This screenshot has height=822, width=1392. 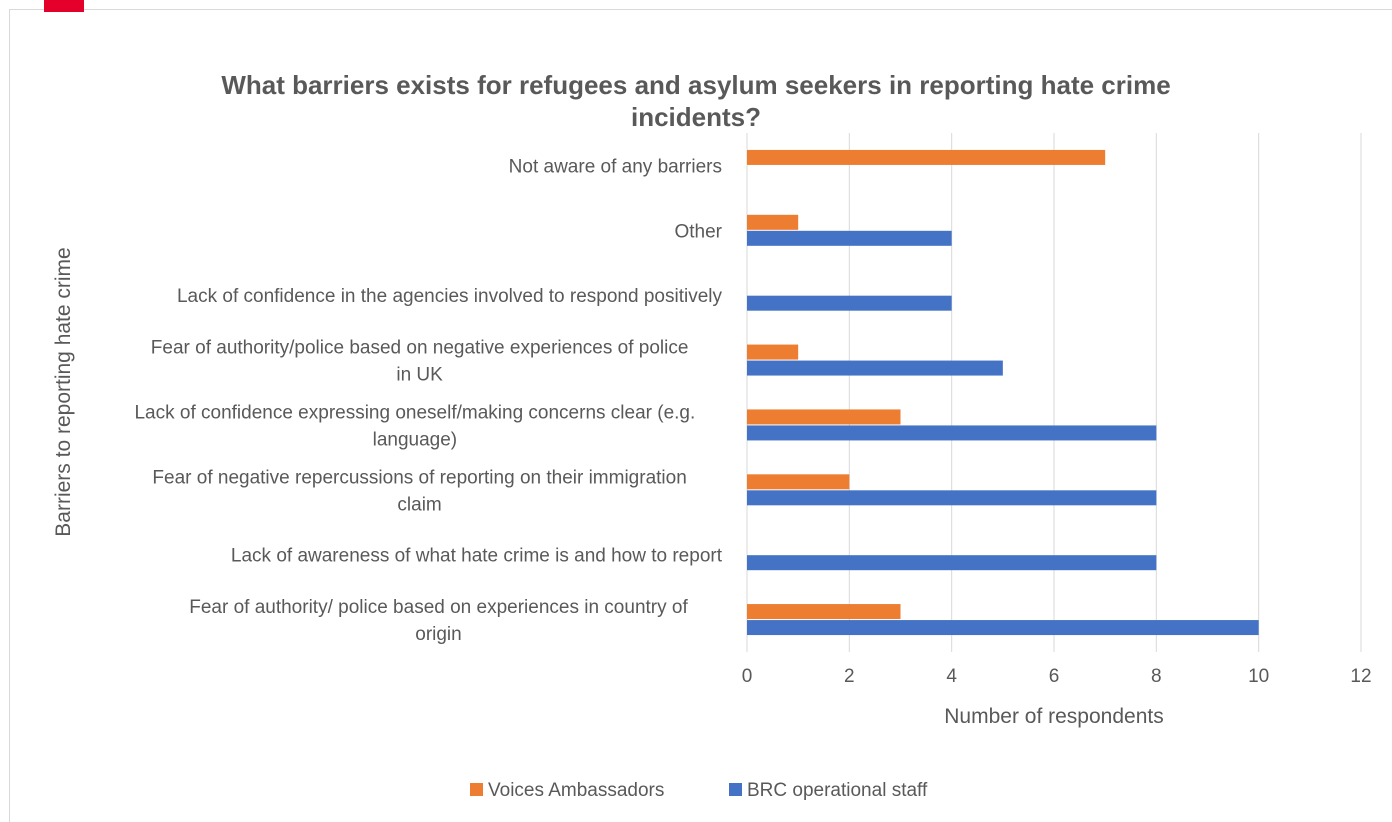 I want to click on x-tick-label: 0, so click(x=747, y=676).